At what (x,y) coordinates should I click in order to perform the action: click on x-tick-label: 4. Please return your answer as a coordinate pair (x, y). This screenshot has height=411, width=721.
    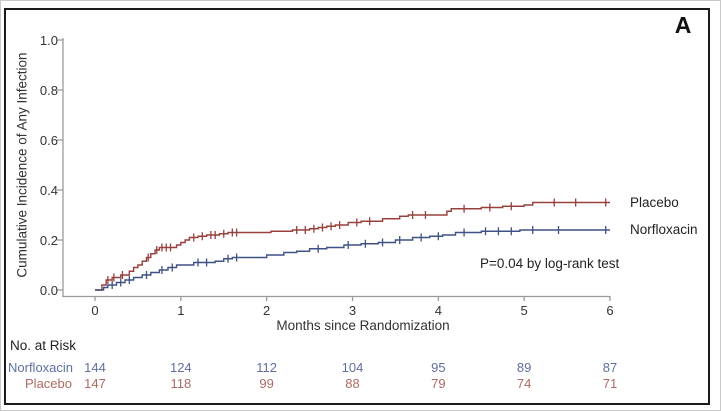
    Looking at the image, I should click on (438, 310).